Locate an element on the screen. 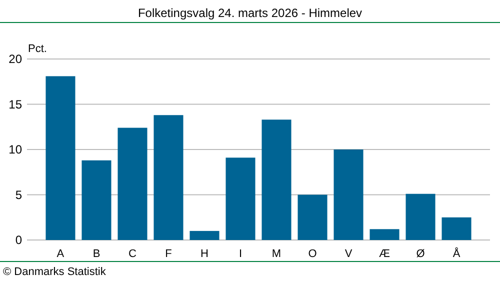 The width and height of the screenshot is (500, 282). x-tick-label: V is located at coordinates (348, 254).